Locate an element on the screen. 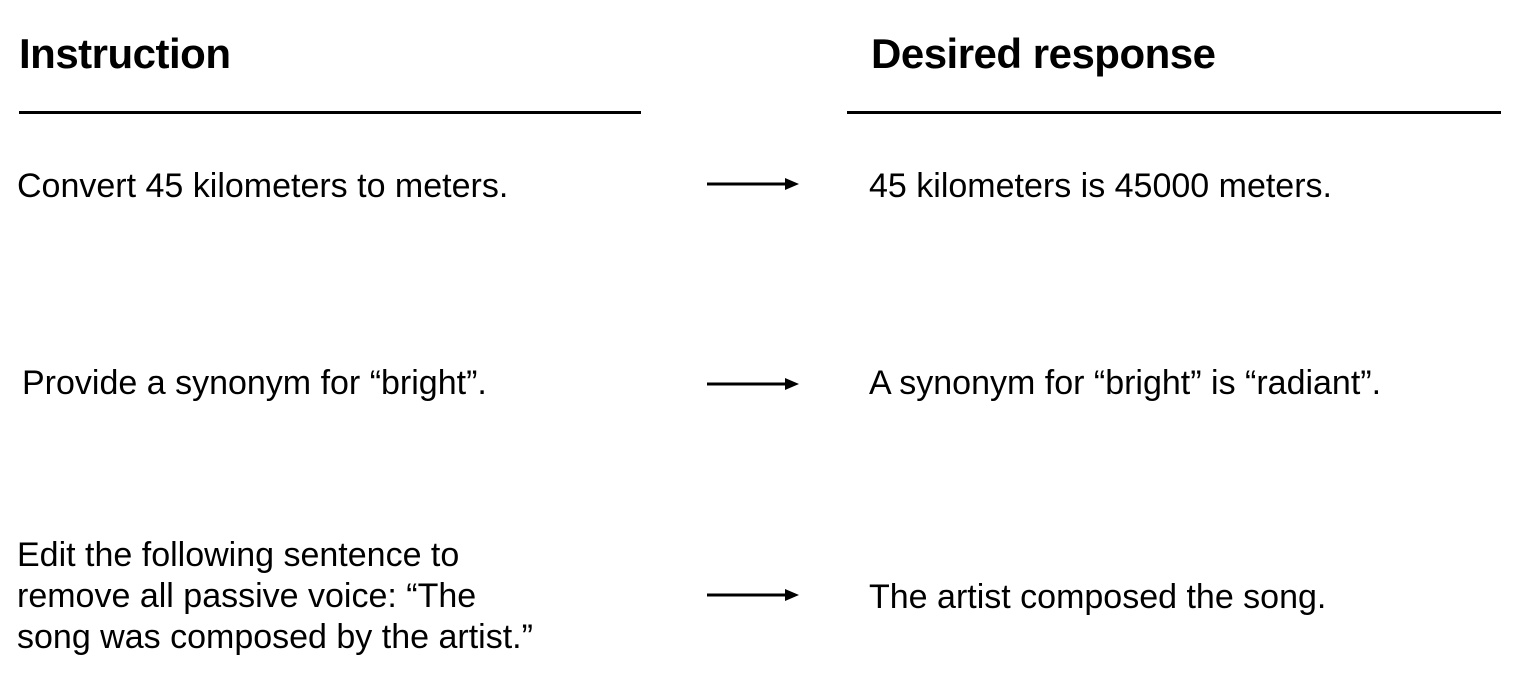  instruction-divider is located at coordinates (330, 112).